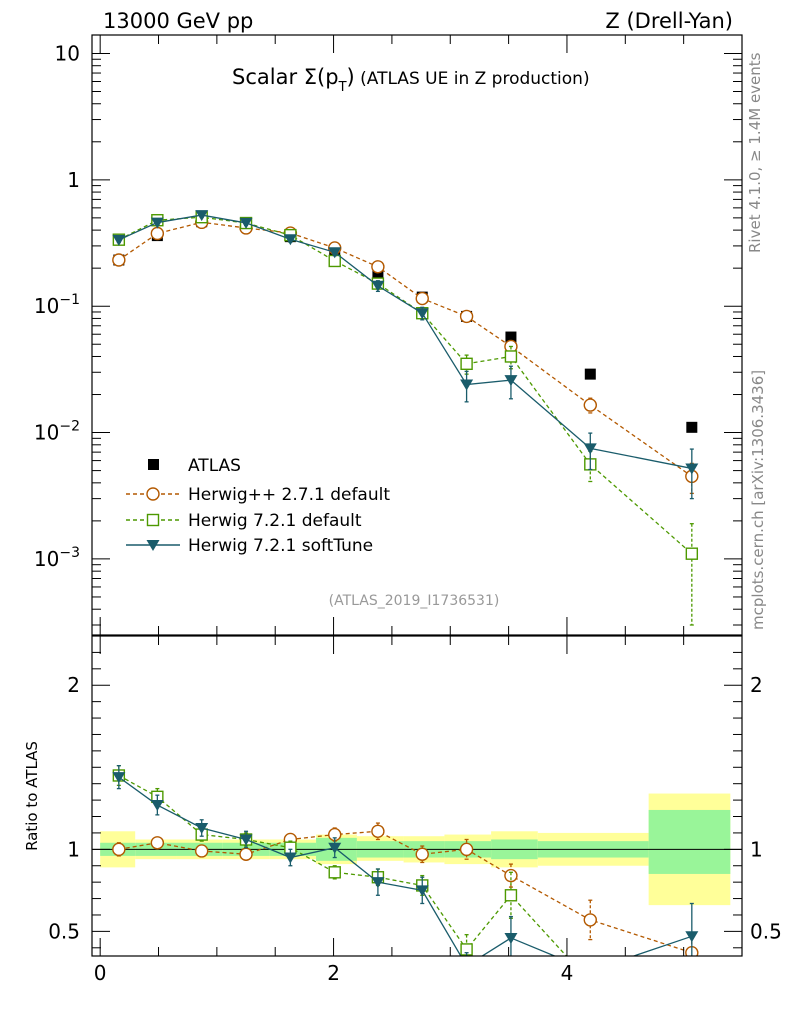  What do you see at coordinates (32, 796) in the screenshot?
I see `ratio-y-label: Ratio to ATLAS` at bounding box center [32, 796].